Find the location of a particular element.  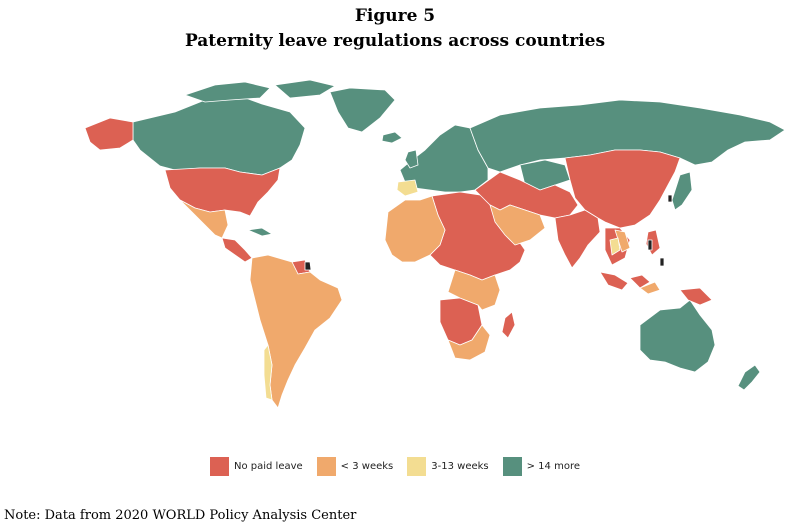

region-madagascar is located at coordinates (508, 325).